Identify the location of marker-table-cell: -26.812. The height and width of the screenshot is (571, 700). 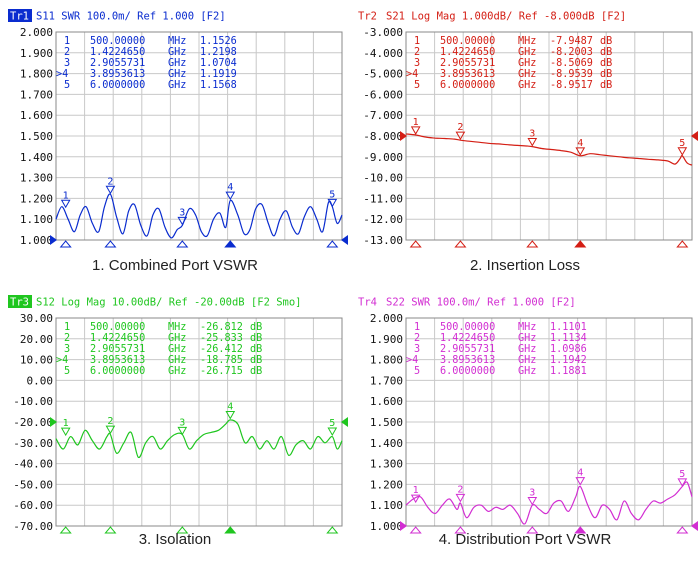
(221, 327).